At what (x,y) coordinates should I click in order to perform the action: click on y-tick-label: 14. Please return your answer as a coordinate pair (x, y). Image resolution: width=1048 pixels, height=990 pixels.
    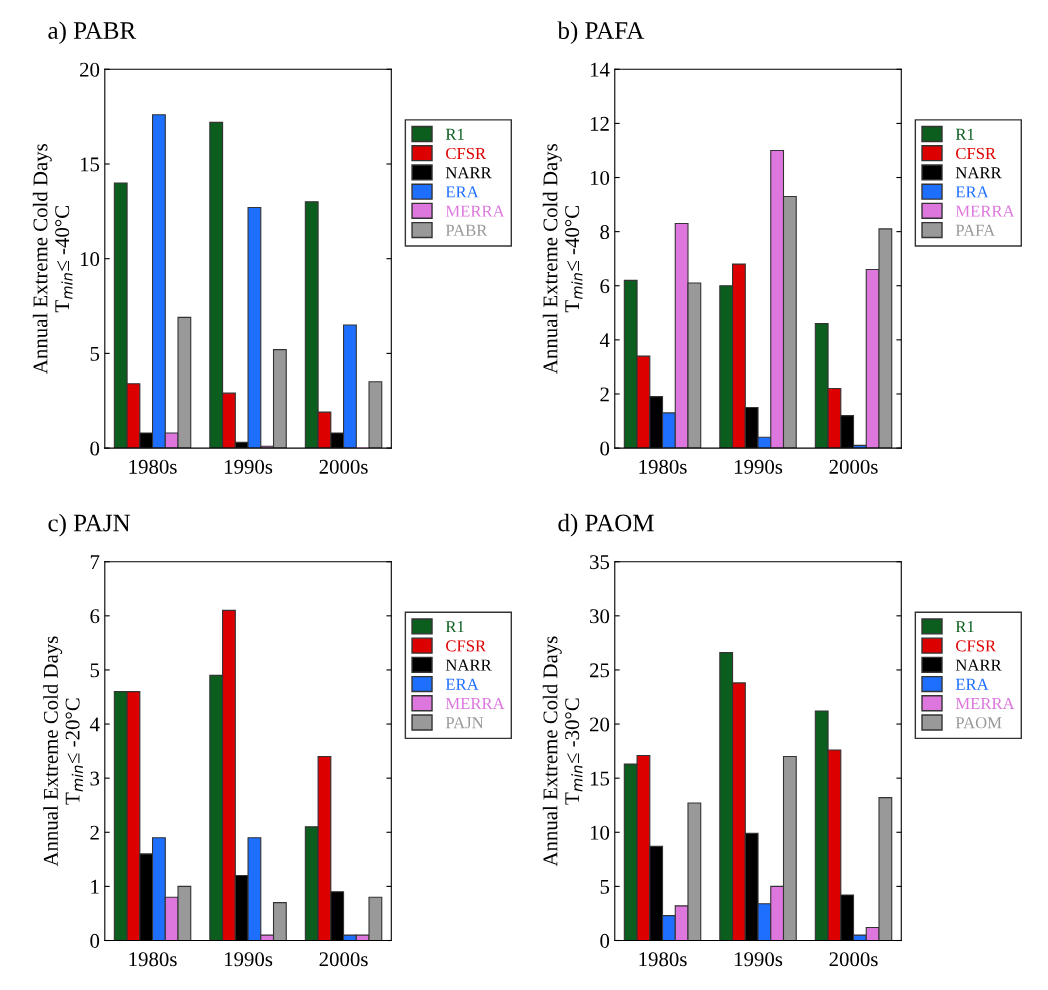
    Looking at the image, I should click on (600, 69).